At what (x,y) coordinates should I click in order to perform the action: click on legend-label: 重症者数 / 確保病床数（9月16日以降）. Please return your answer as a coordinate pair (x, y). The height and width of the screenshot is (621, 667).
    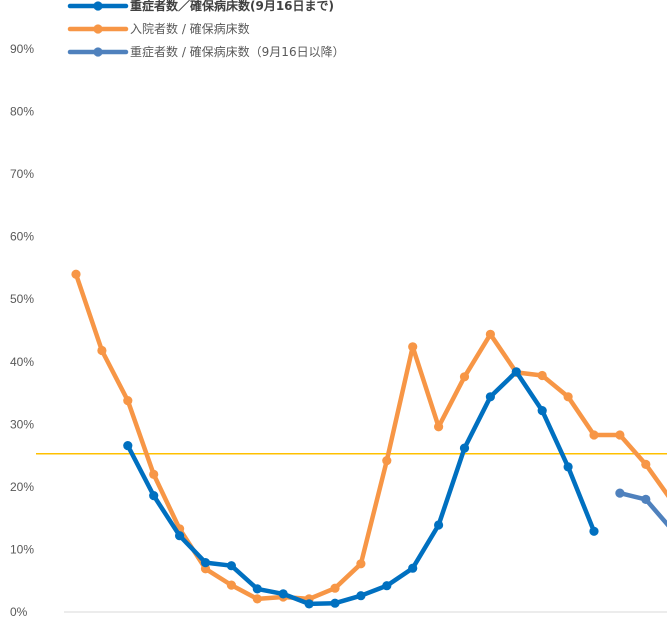
    Looking at the image, I should click on (237, 51).